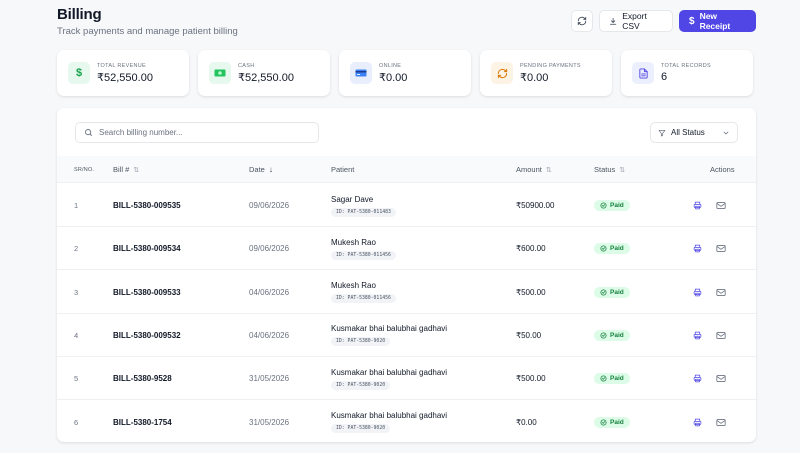 The height and width of the screenshot is (453, 800). What do you see at coordinates (76, 205) in the screenshot?
I see `row-sr: 1` at bounding box center [76, 205].